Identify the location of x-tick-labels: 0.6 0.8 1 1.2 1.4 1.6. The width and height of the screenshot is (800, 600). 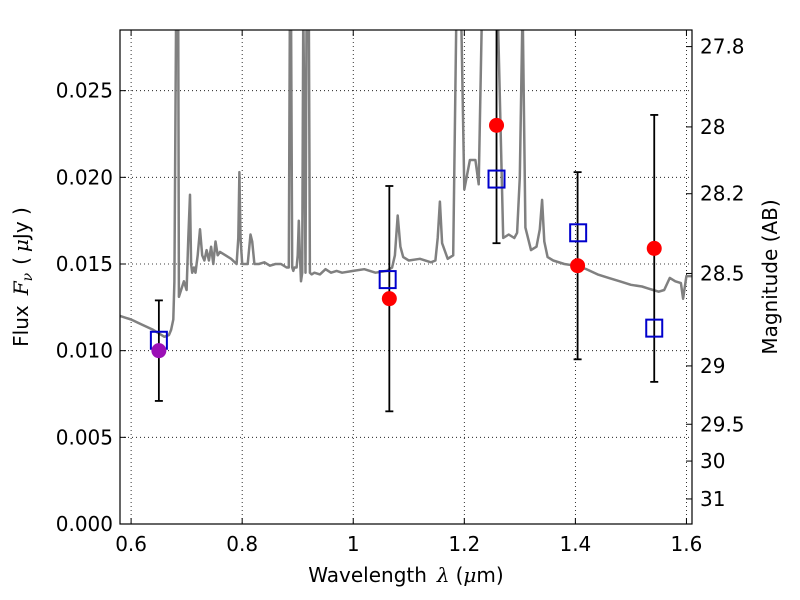
(408, 544).